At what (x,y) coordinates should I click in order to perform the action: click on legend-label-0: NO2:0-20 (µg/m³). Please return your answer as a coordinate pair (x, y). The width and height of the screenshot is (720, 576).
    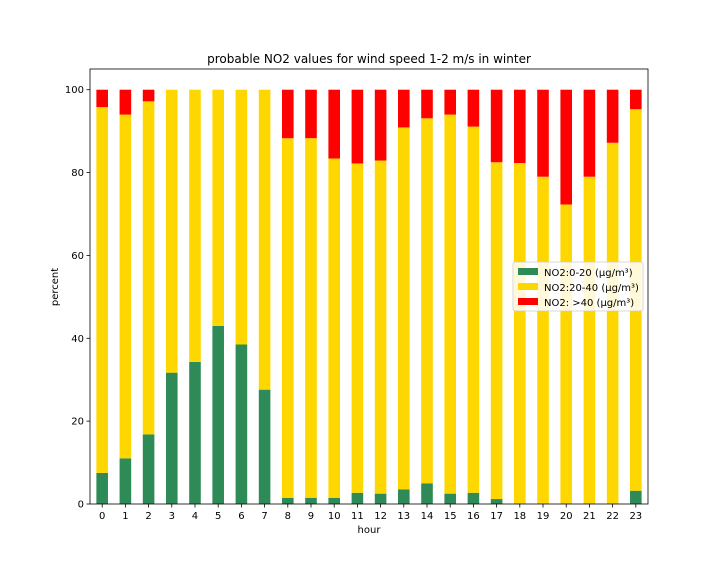
    Looking at the image, I should click on (588, 273).